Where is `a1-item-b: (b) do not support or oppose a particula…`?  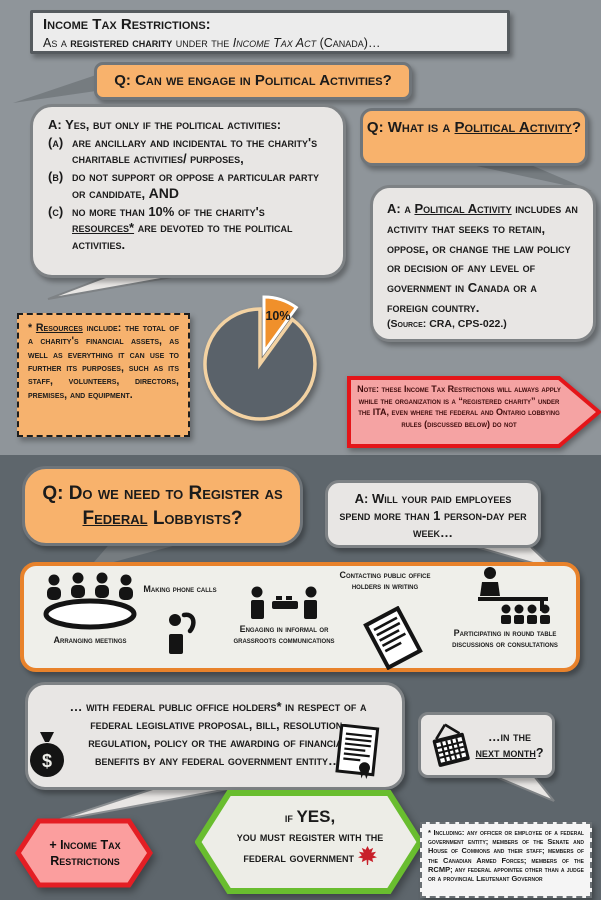 a1-item-b: (b) do not support or oppose a particula… is located at coordinates (183, 185).